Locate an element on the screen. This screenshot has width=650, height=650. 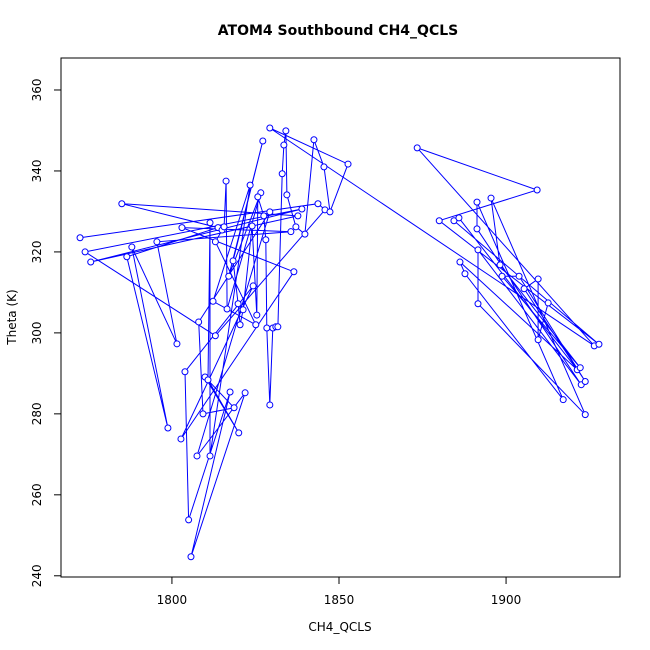
y-tick-label: 320 is located at coordinates (37, 251).